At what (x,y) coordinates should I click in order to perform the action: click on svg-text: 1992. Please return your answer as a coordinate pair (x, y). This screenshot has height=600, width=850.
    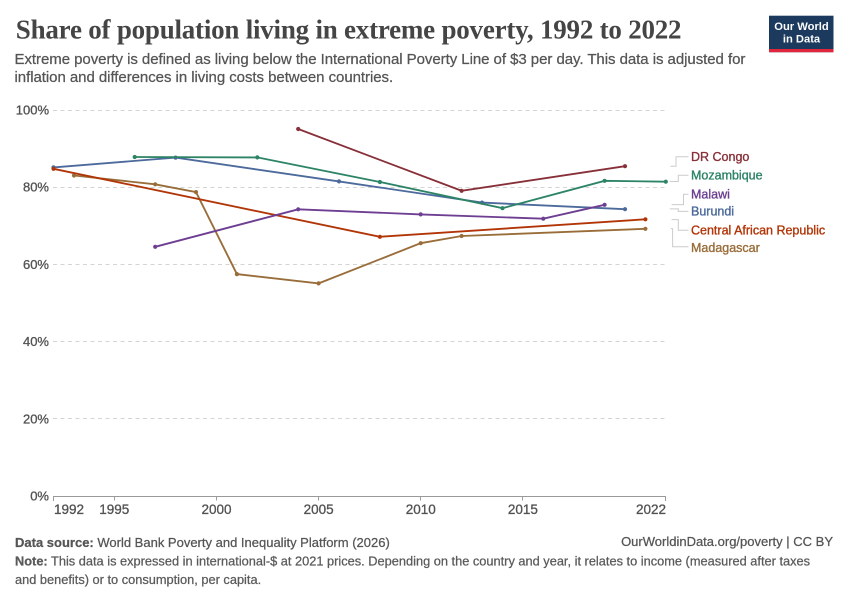
    Looking at the image, I should click on (69, 509).